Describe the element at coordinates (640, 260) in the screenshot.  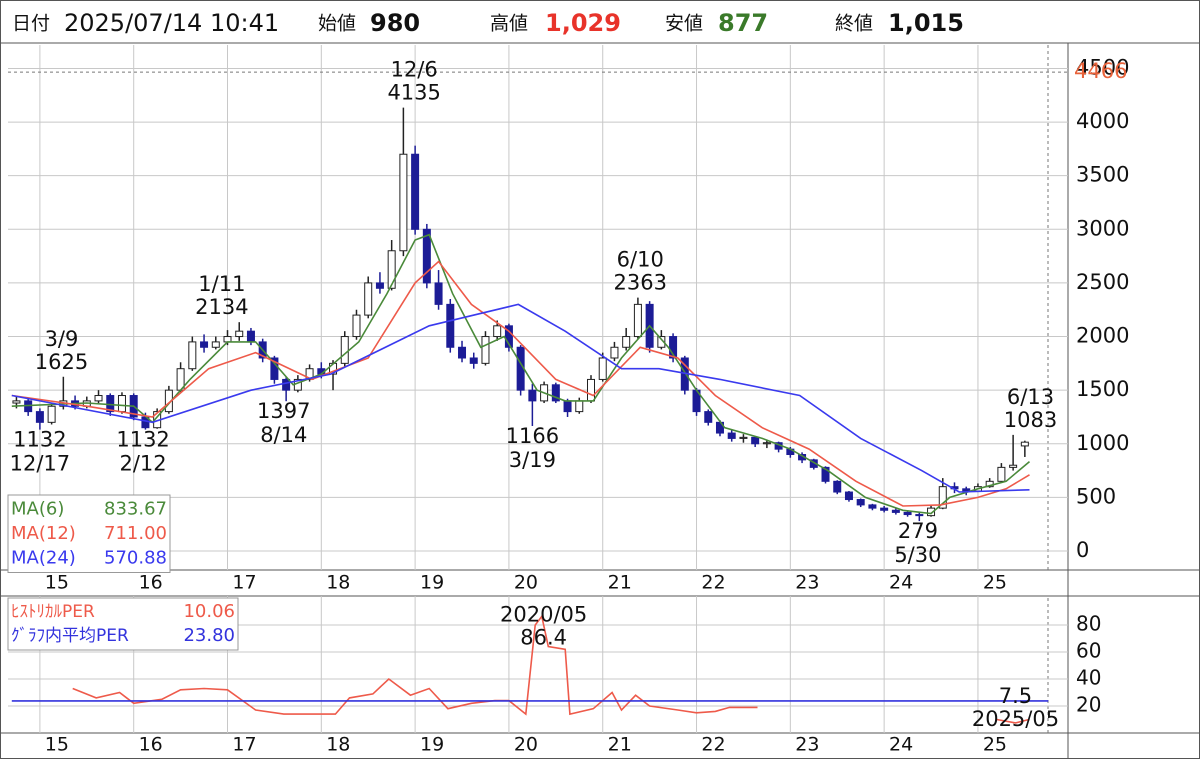
I see `annotation-label: 6/10` at that location.